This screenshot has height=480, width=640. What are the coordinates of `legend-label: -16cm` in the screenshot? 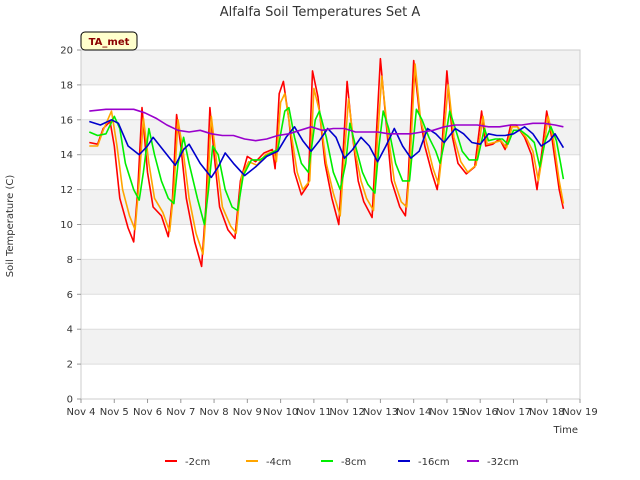 It's located at (434, 462).